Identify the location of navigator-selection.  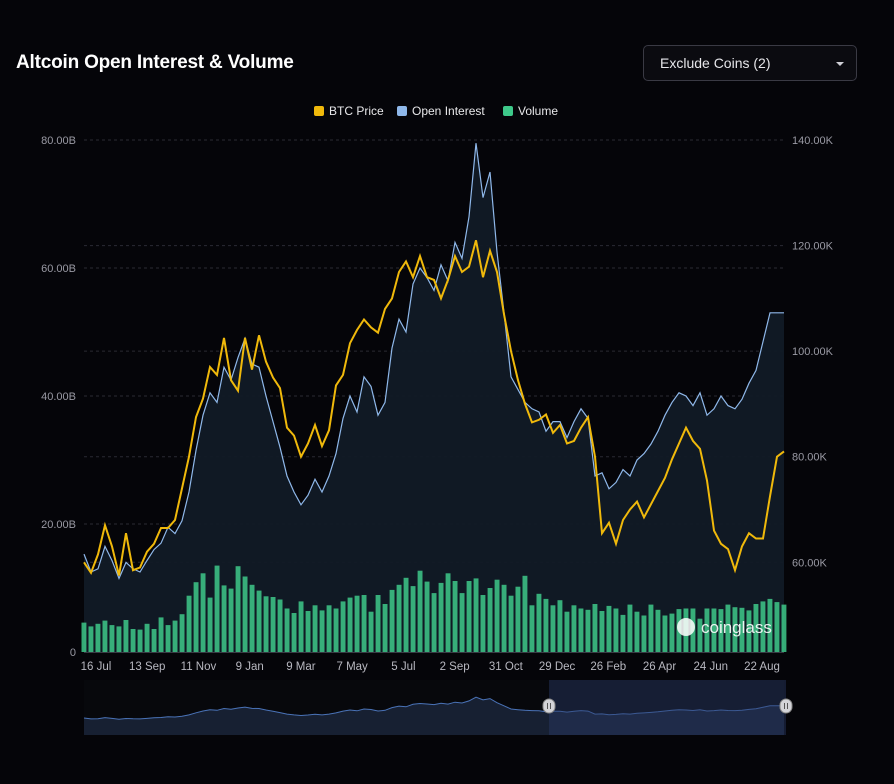
(667, 707).